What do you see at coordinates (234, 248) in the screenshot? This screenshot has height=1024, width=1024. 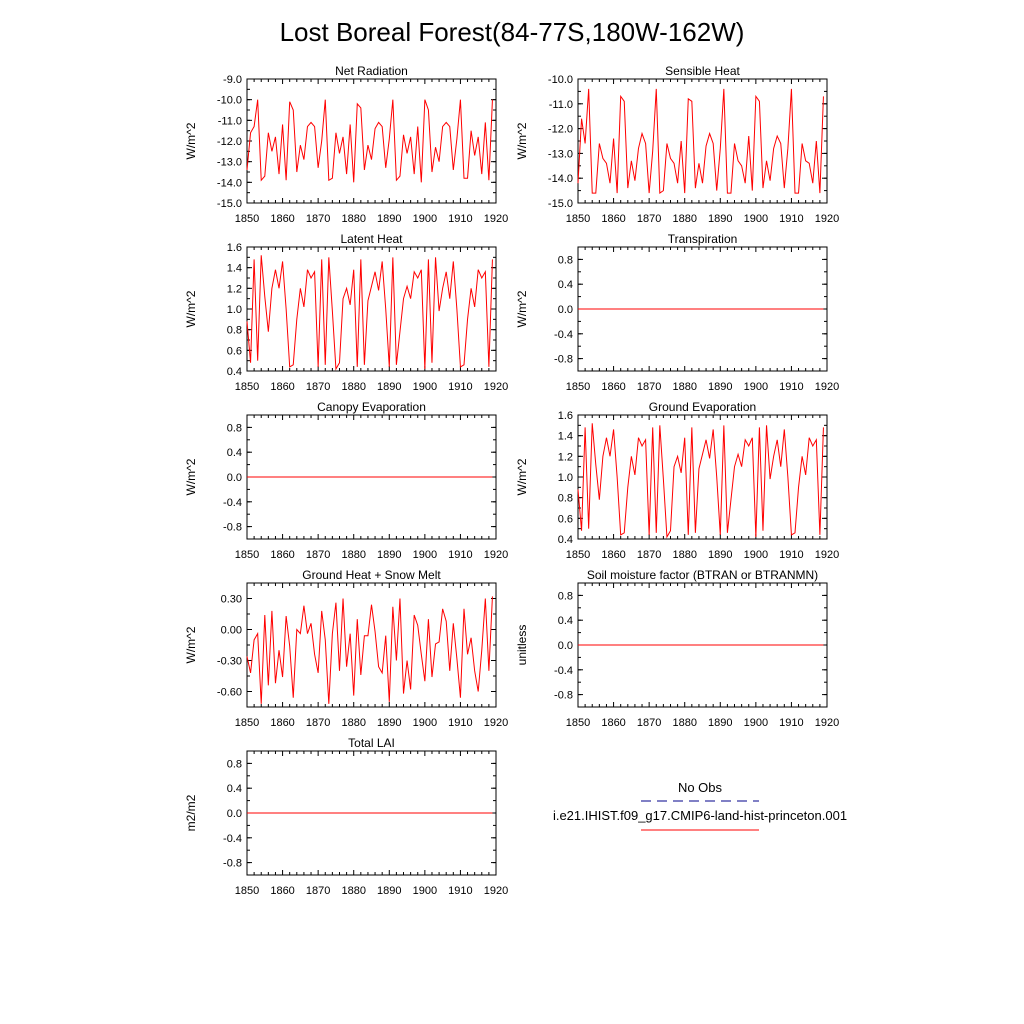 I see `y-tick-label: 1.6` at bounding box center [234, 248].